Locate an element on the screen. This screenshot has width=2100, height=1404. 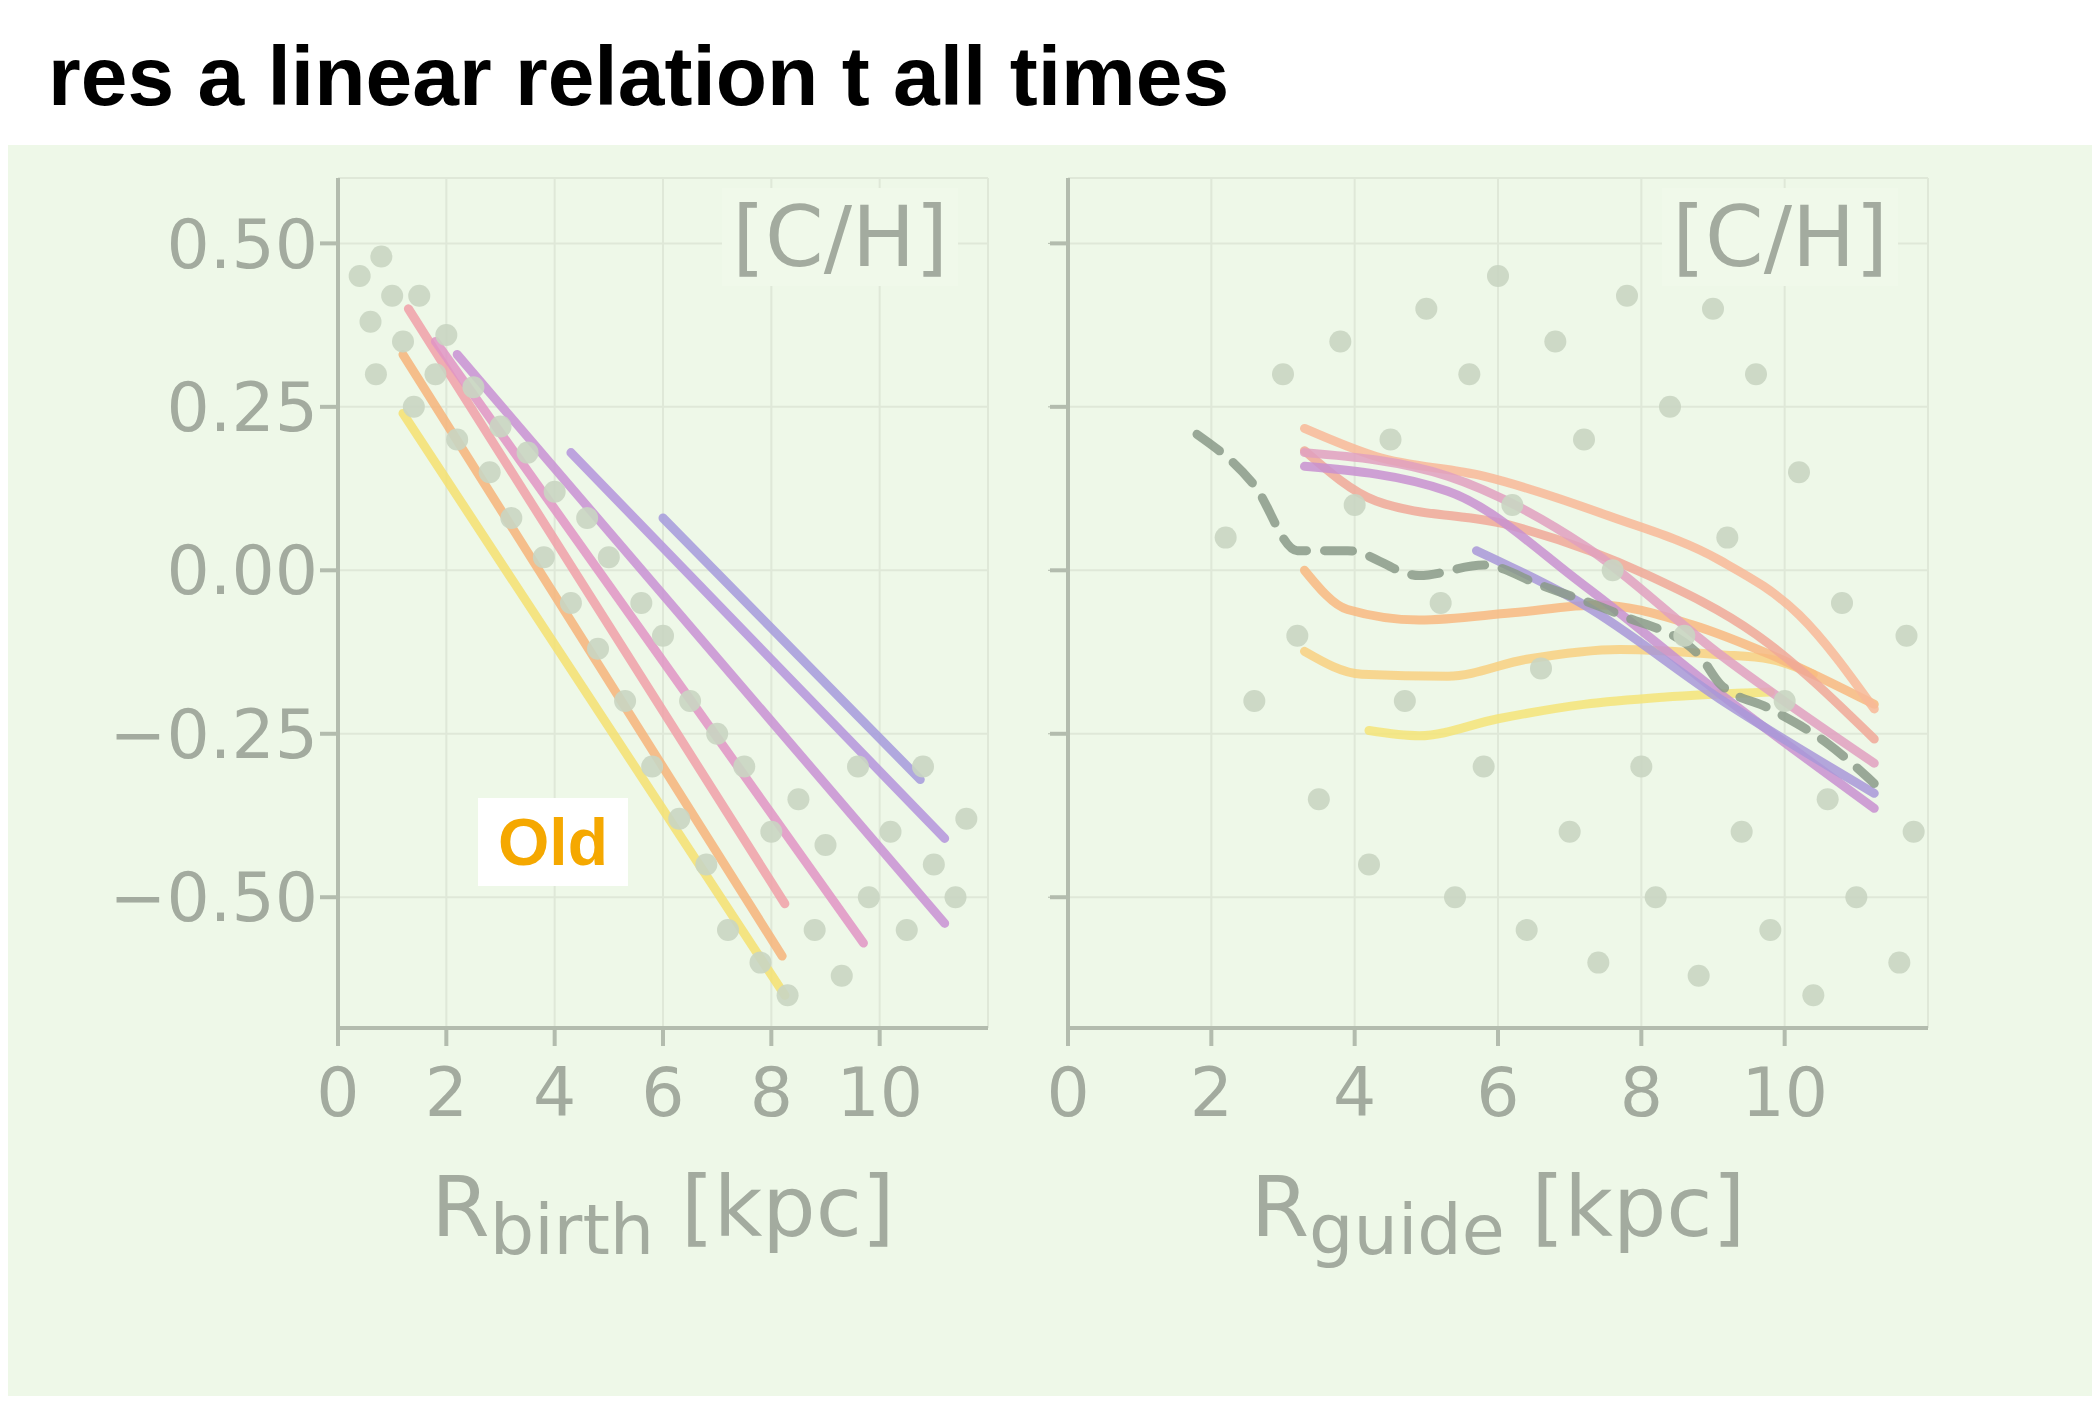
x-axis-title: R$_{birth}$ [kpc] is located at coordinates (663, 1214).